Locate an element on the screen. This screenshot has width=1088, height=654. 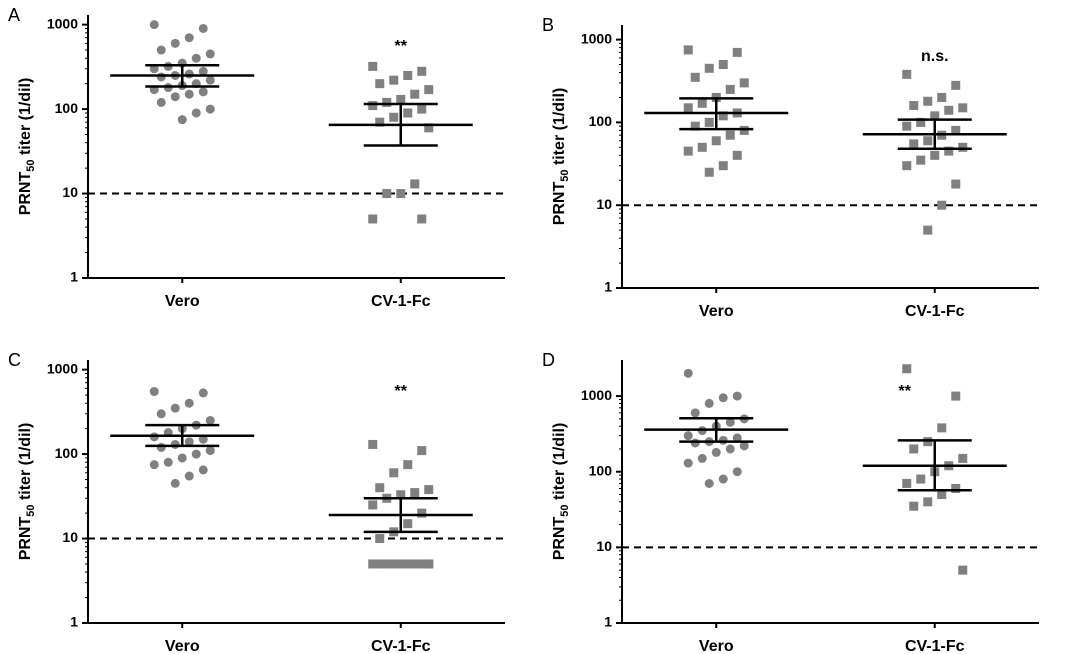
y-label-main: PRNT is located at coordinates (559, 204).